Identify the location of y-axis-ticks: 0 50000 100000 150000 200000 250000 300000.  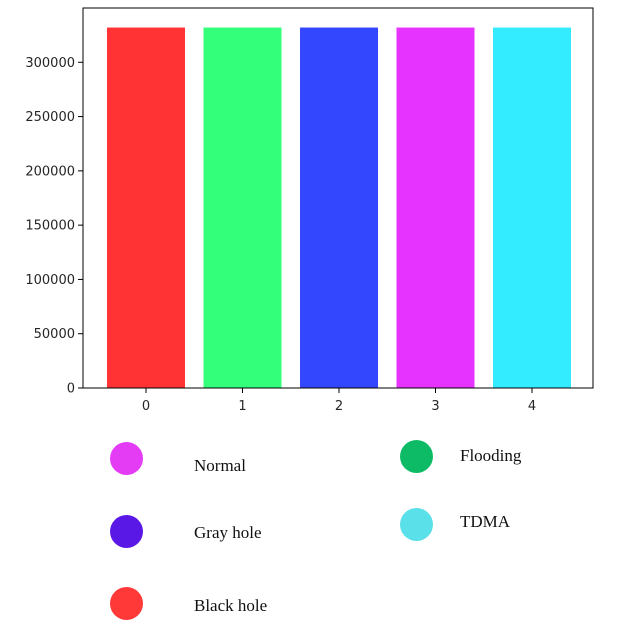
(54, 226).